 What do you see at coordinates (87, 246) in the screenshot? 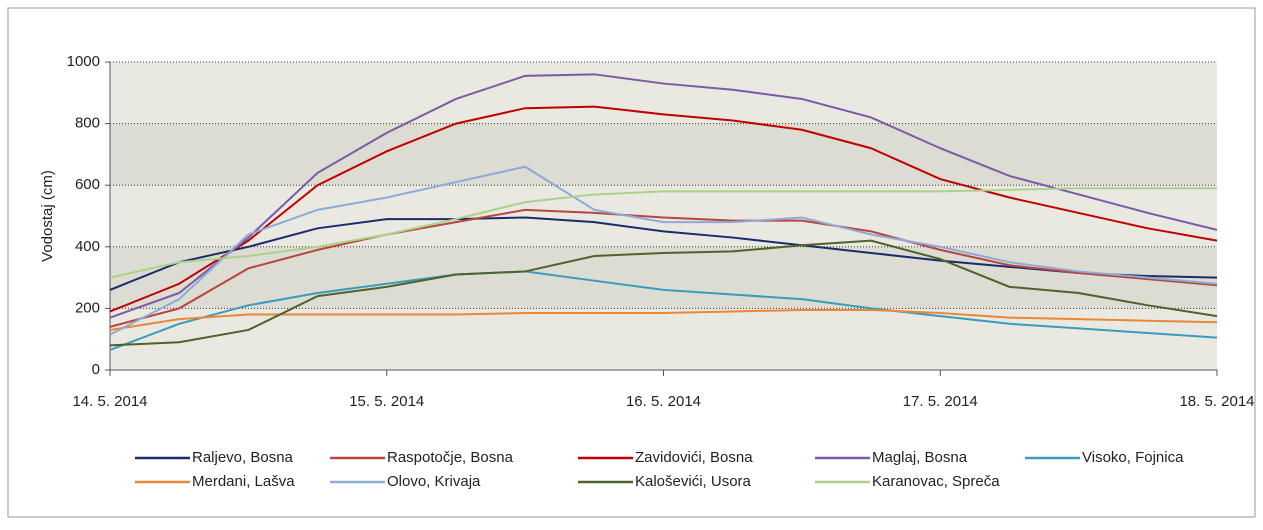
I see `y-tick-label: 400` at bounding box center [87, 246].